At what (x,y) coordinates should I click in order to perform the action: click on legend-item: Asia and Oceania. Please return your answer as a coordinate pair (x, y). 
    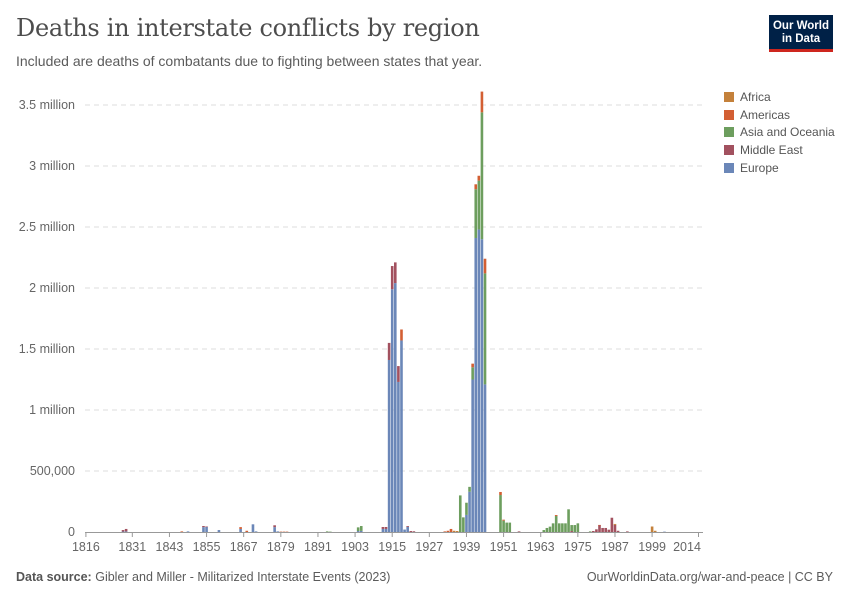
    Looking at the image, I should click on (779, 132).